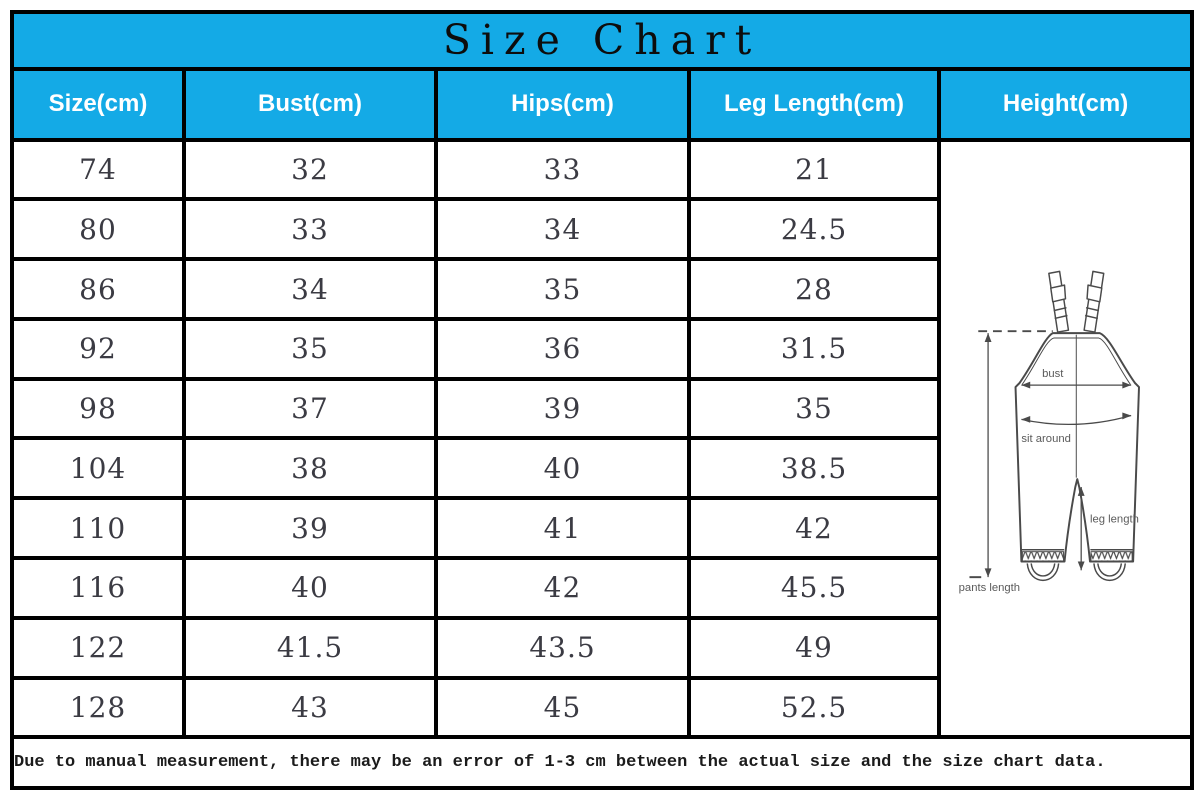 The image size is (1200, 801). I want to click on bust-label: bust, so click(1053, 375).